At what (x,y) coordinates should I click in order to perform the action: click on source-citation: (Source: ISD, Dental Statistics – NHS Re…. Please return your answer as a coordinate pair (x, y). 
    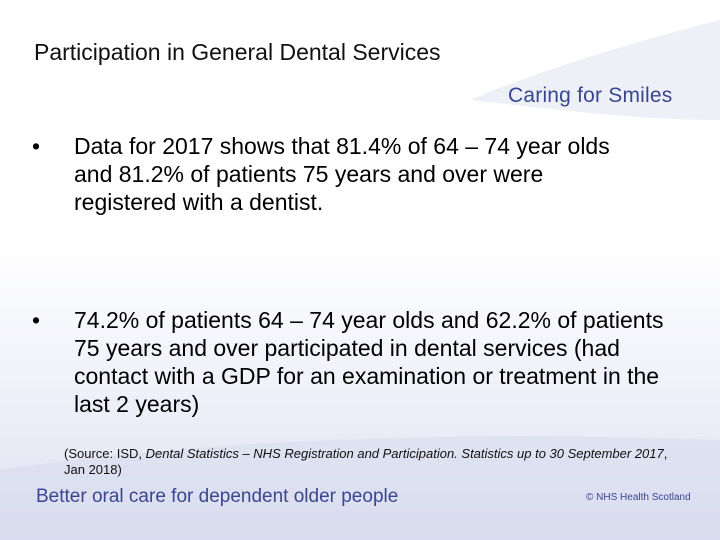
    Looking at the image, I should click on (375, 462).